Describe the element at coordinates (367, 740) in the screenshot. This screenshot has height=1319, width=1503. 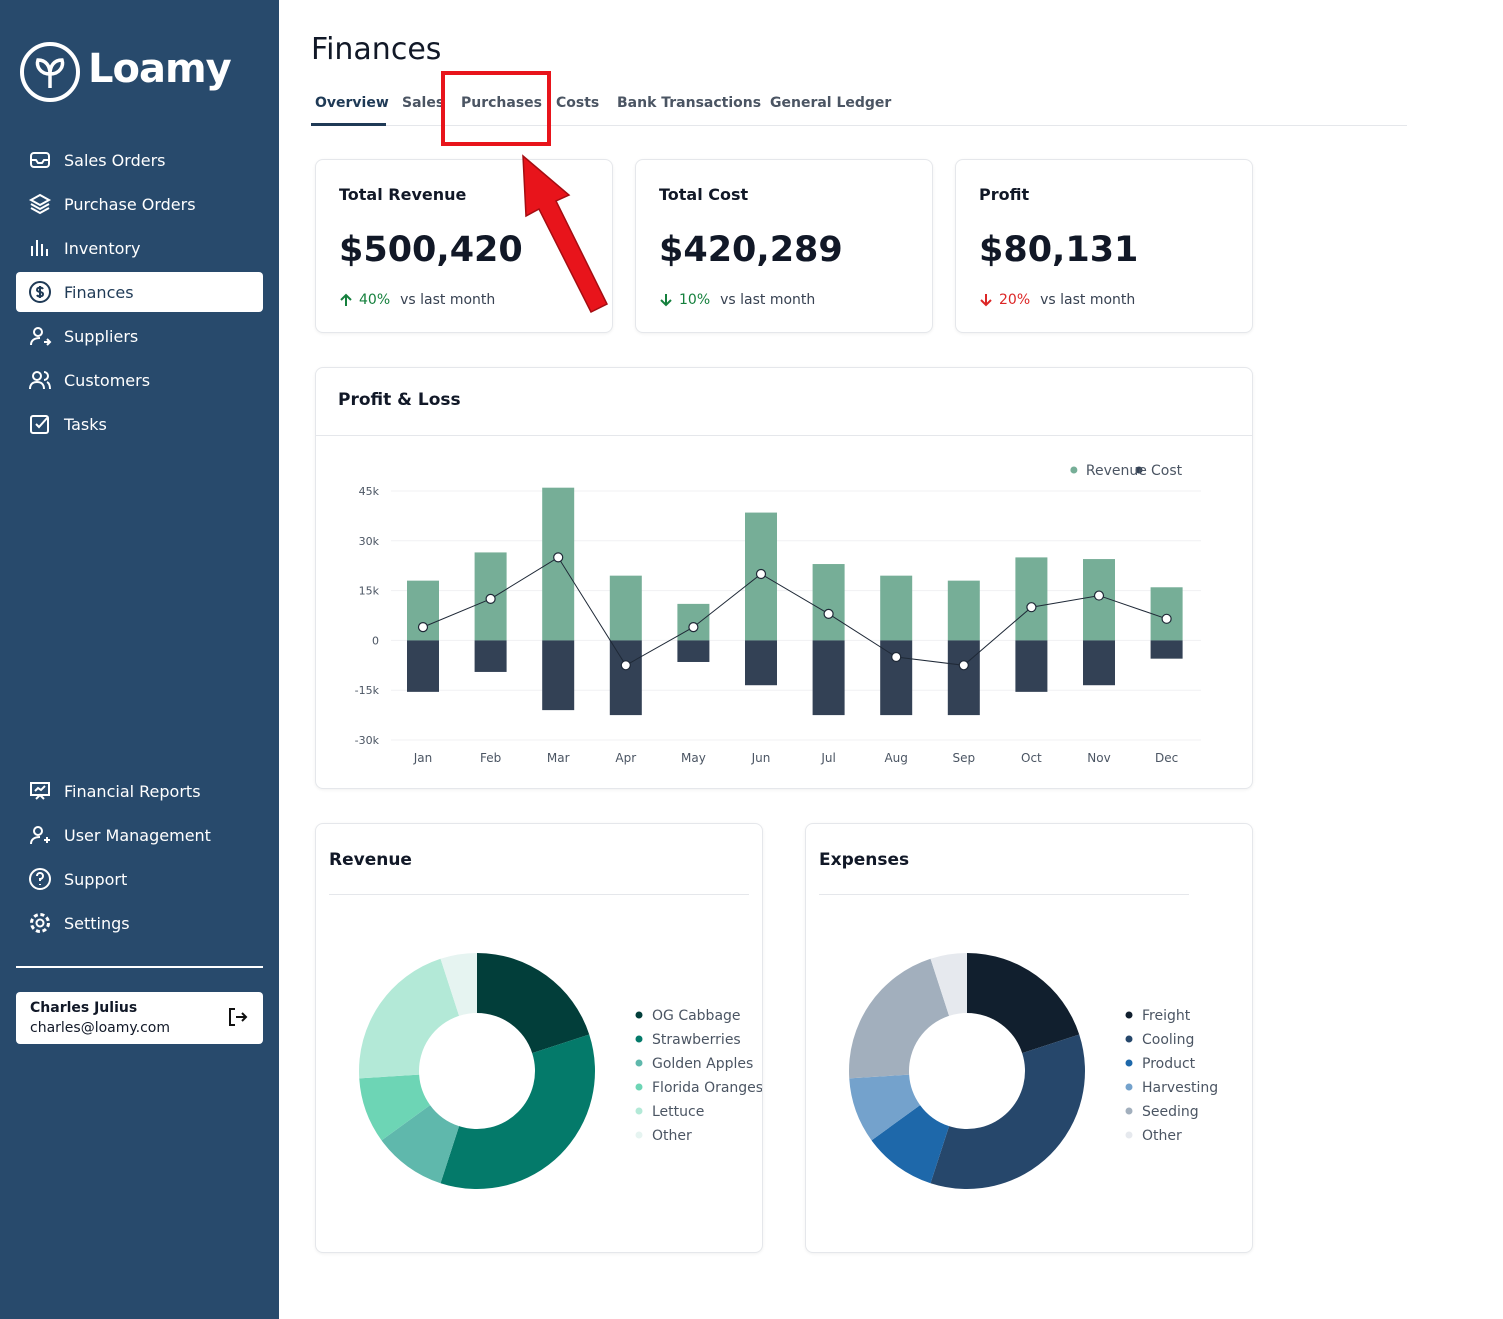
I see `y-tick-label: -30k` at that location.